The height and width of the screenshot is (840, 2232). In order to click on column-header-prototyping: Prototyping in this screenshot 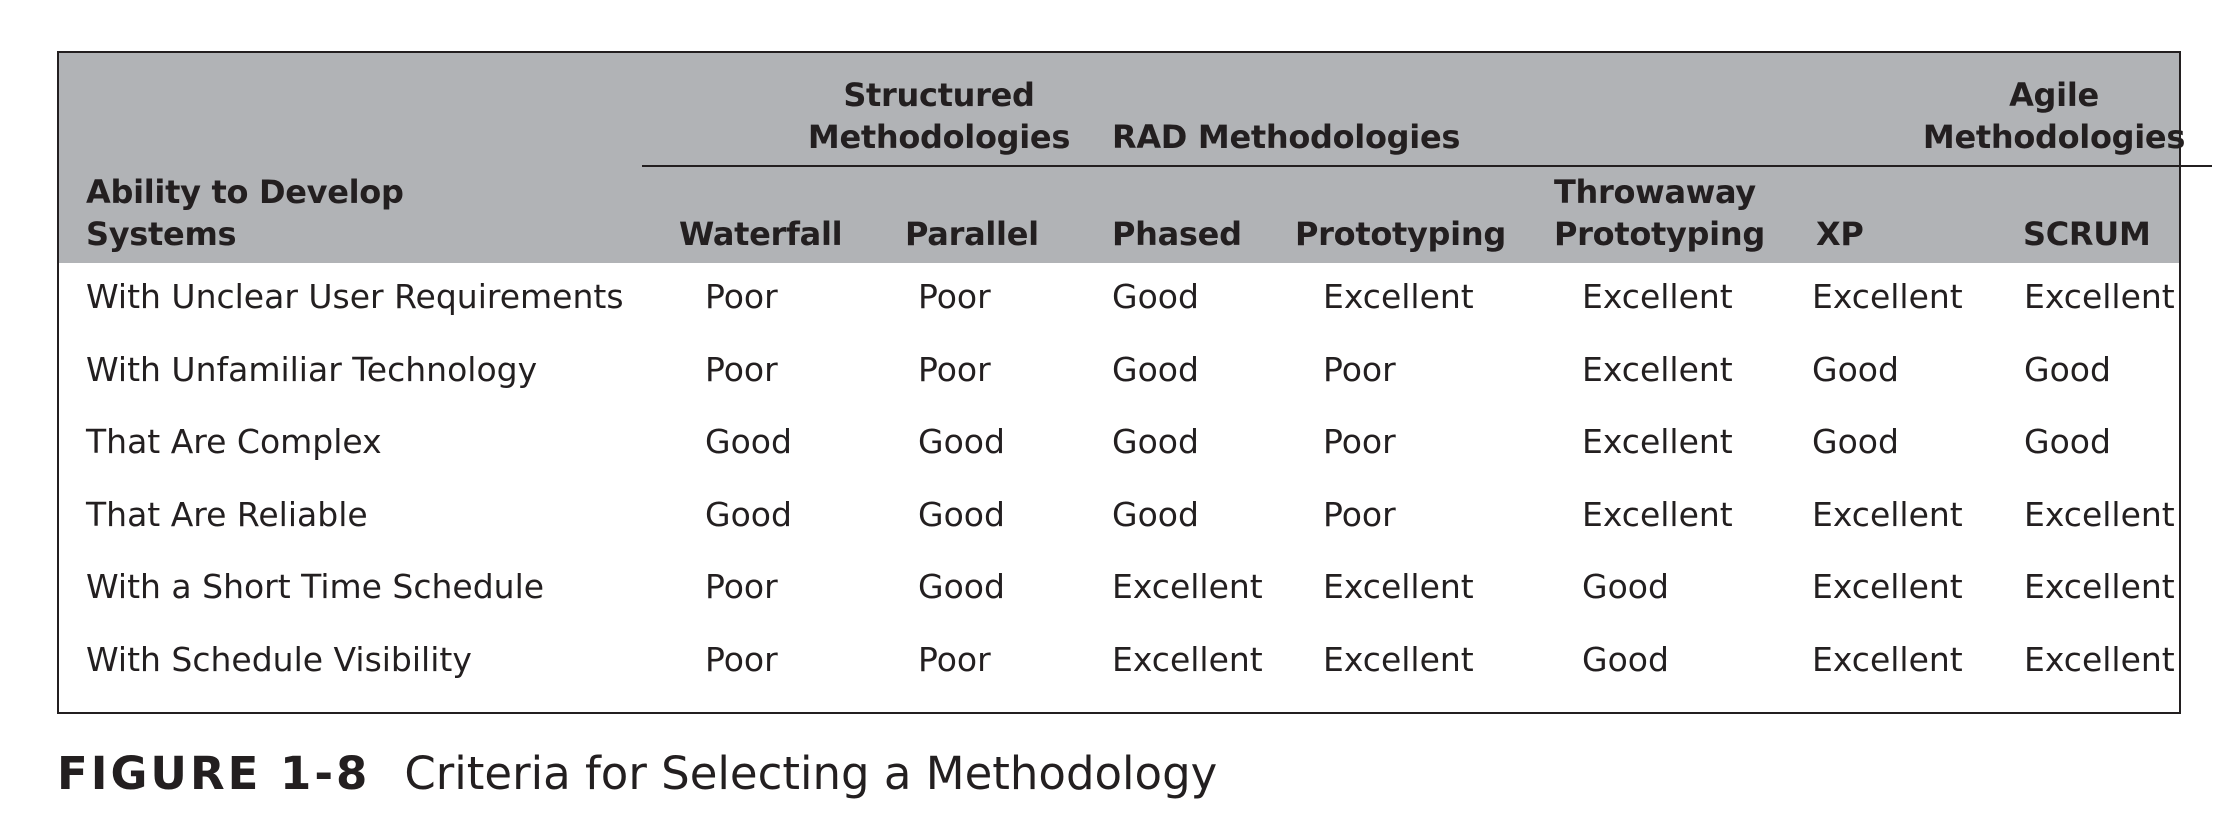, I will do `click(1400, 234)`.